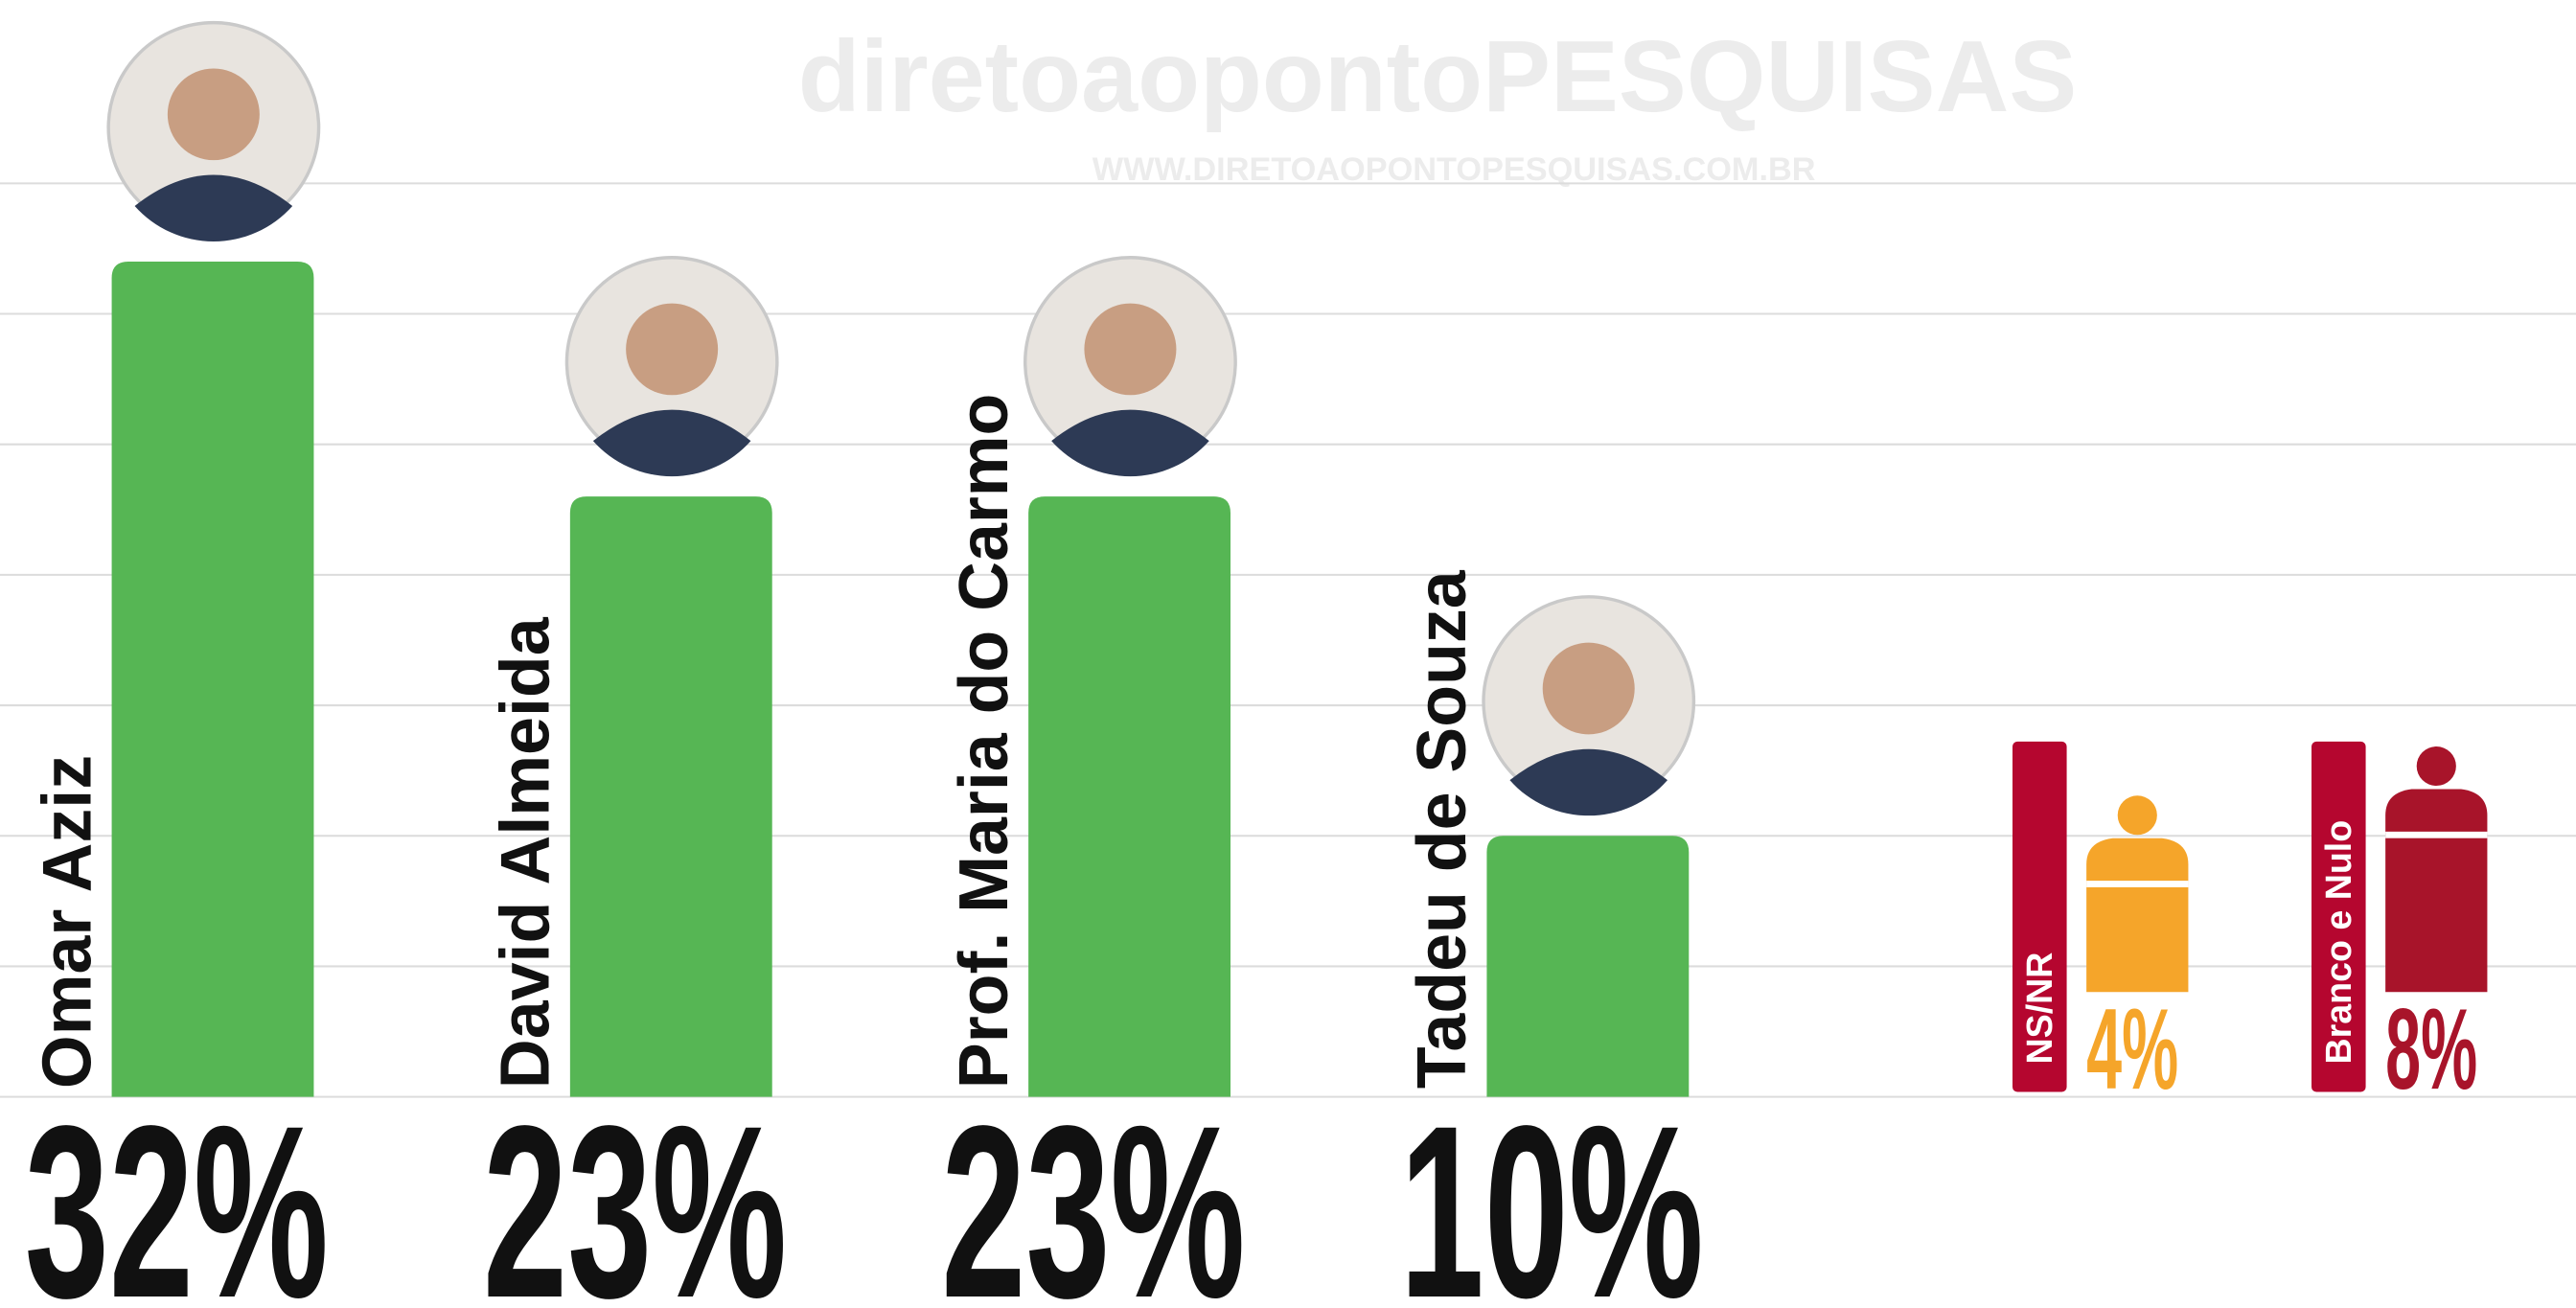 The image size is (2576, 1308). I want to click on value-label: 32%, so click(177, 1191).